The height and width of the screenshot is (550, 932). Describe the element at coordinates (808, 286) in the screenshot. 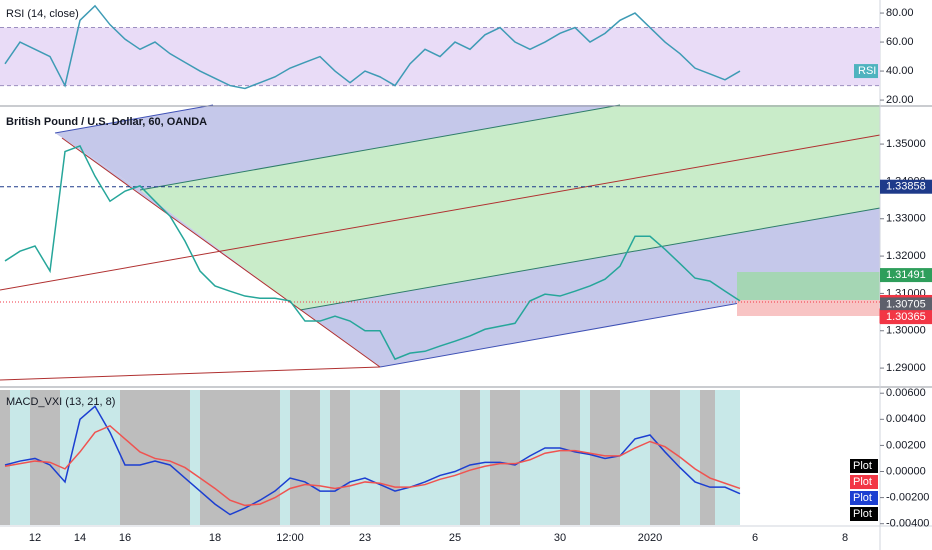

I see `target-zone` at that location.